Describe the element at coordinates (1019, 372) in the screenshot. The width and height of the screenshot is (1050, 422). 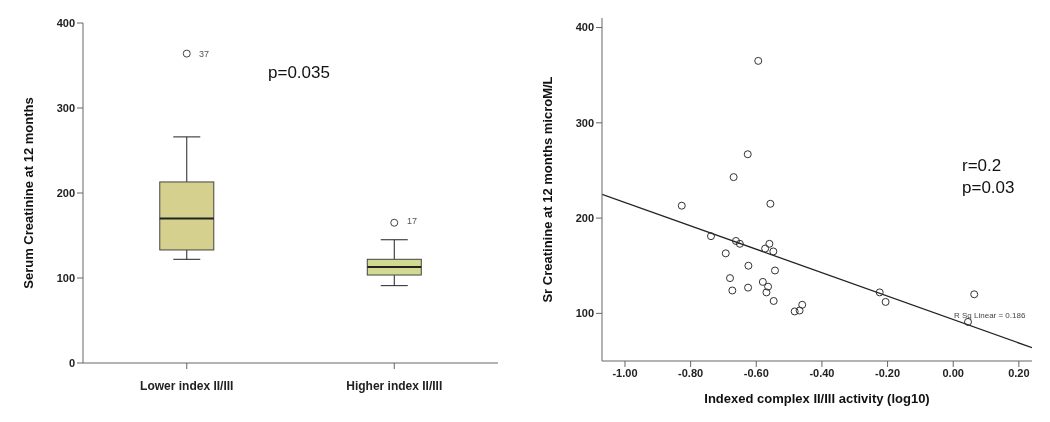
I see `x-tick-label: 0.20` at that location.